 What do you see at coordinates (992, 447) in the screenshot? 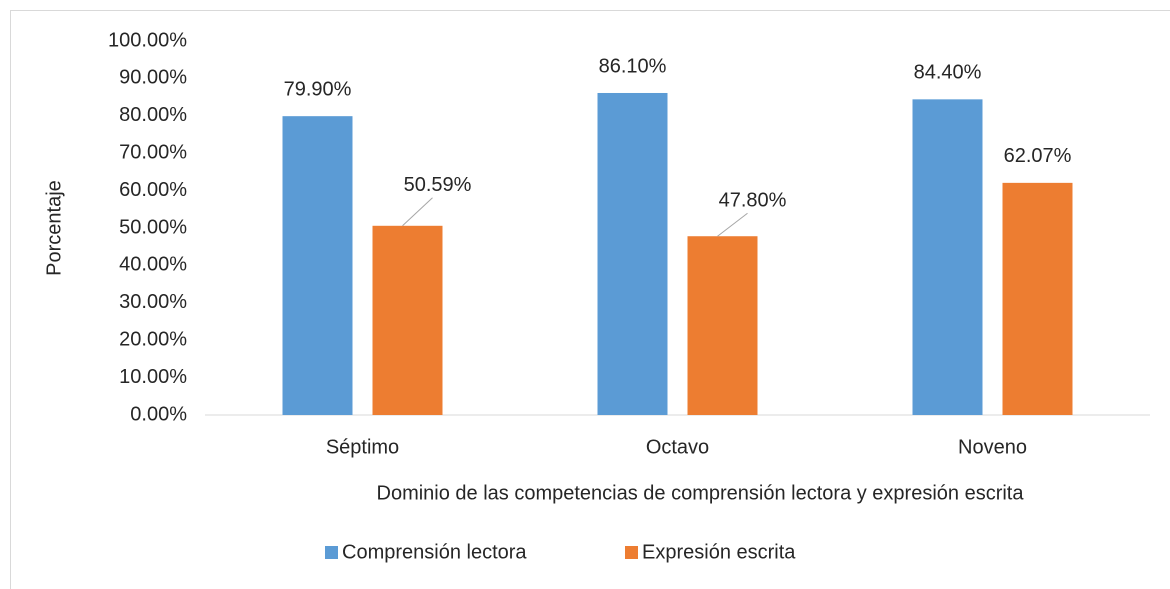
I see `x-tick-label: Noveno` at bounding box center [992, 447].